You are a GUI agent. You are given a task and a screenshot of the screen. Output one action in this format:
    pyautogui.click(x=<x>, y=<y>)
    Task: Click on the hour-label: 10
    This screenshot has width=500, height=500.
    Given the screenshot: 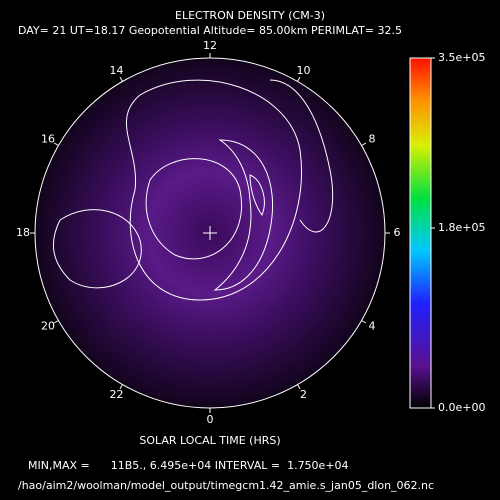 What is the action you would take?
    pyautogui.click(x=304, y=70)
    